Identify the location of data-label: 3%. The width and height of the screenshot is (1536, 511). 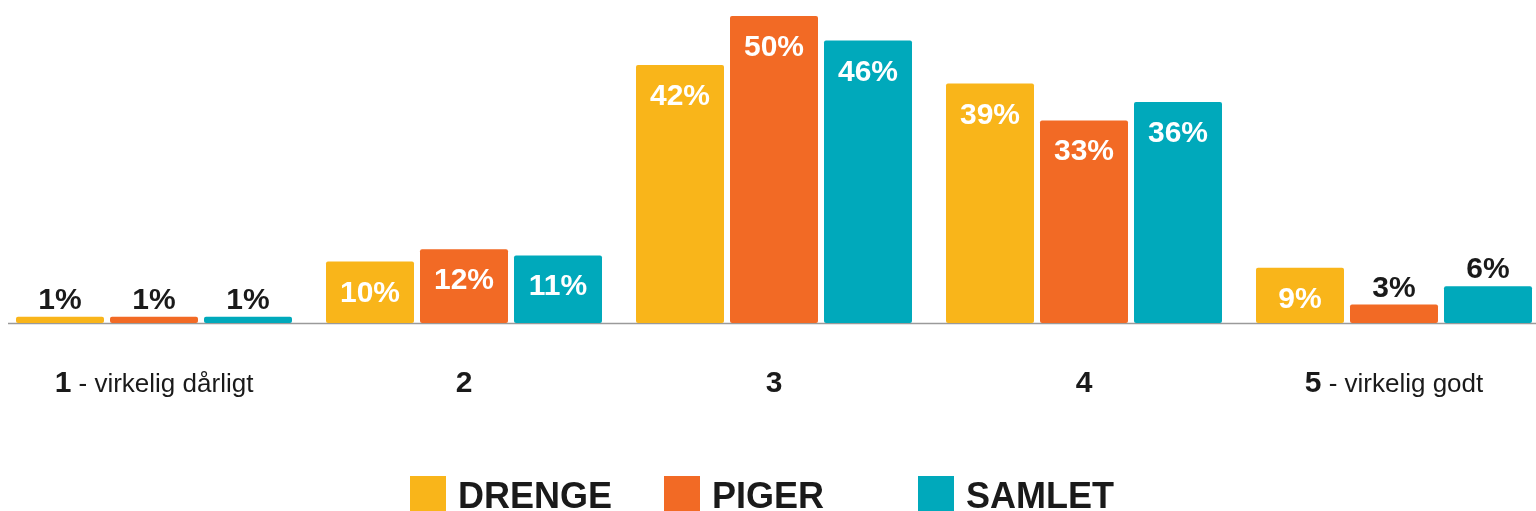
(1394, 286).